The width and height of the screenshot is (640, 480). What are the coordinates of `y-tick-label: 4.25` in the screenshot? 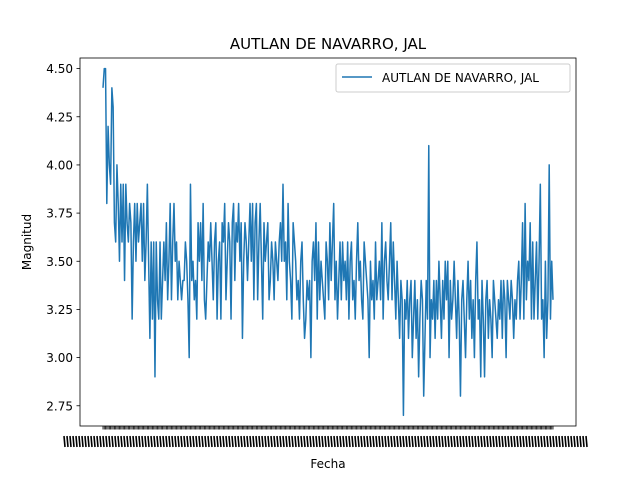 It's located at (59, 117).